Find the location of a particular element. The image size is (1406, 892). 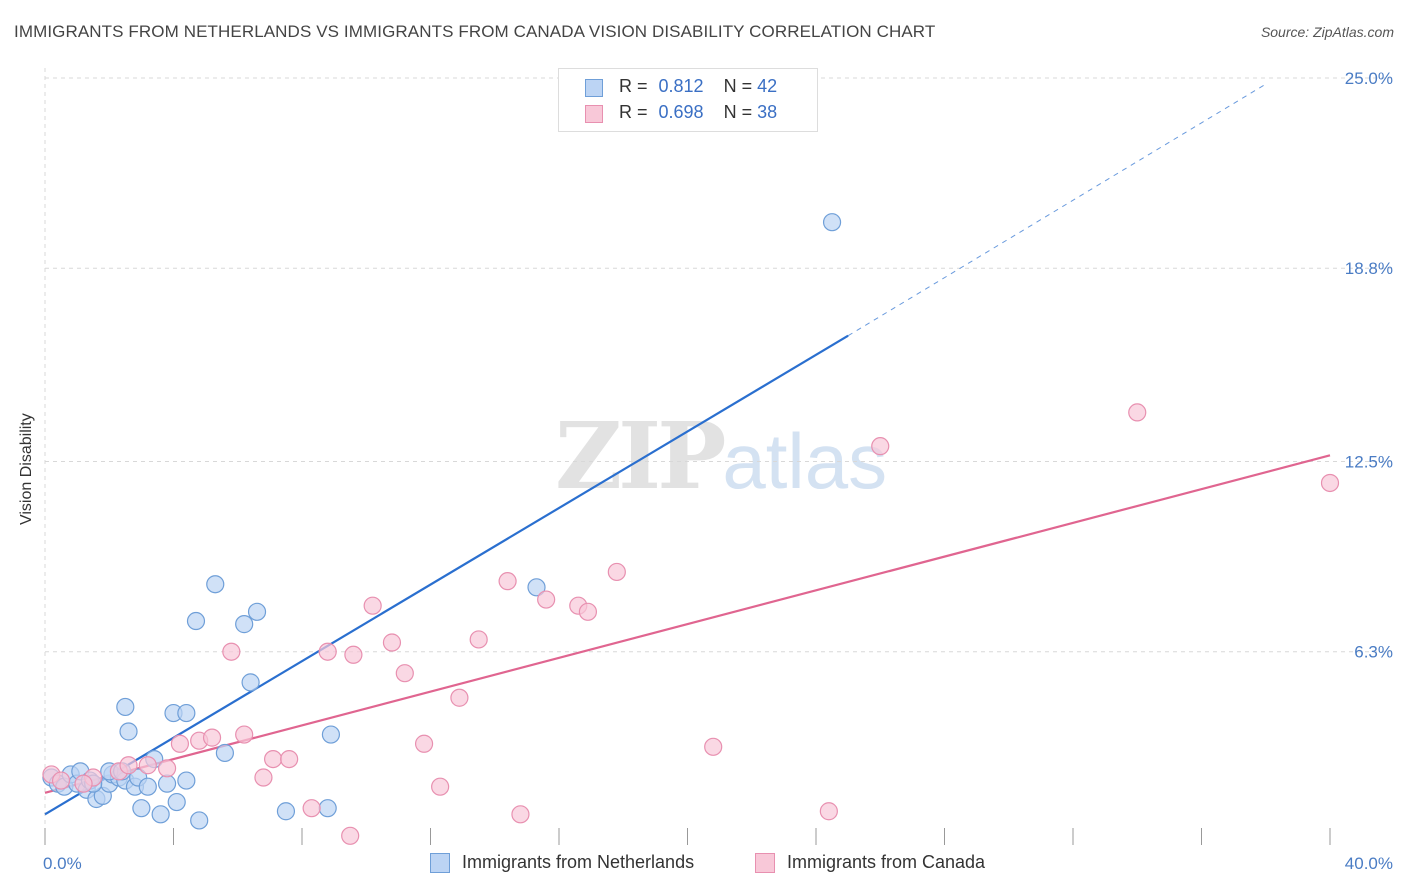

y-tick-label: 25.0% is located at coordinates (1369, 78).